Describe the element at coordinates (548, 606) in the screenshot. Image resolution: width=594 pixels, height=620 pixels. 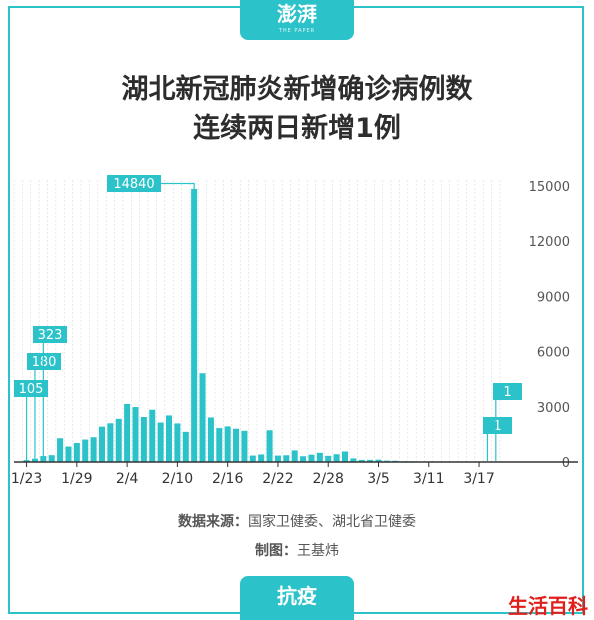
I see `watermark: 生活百科` at that location.